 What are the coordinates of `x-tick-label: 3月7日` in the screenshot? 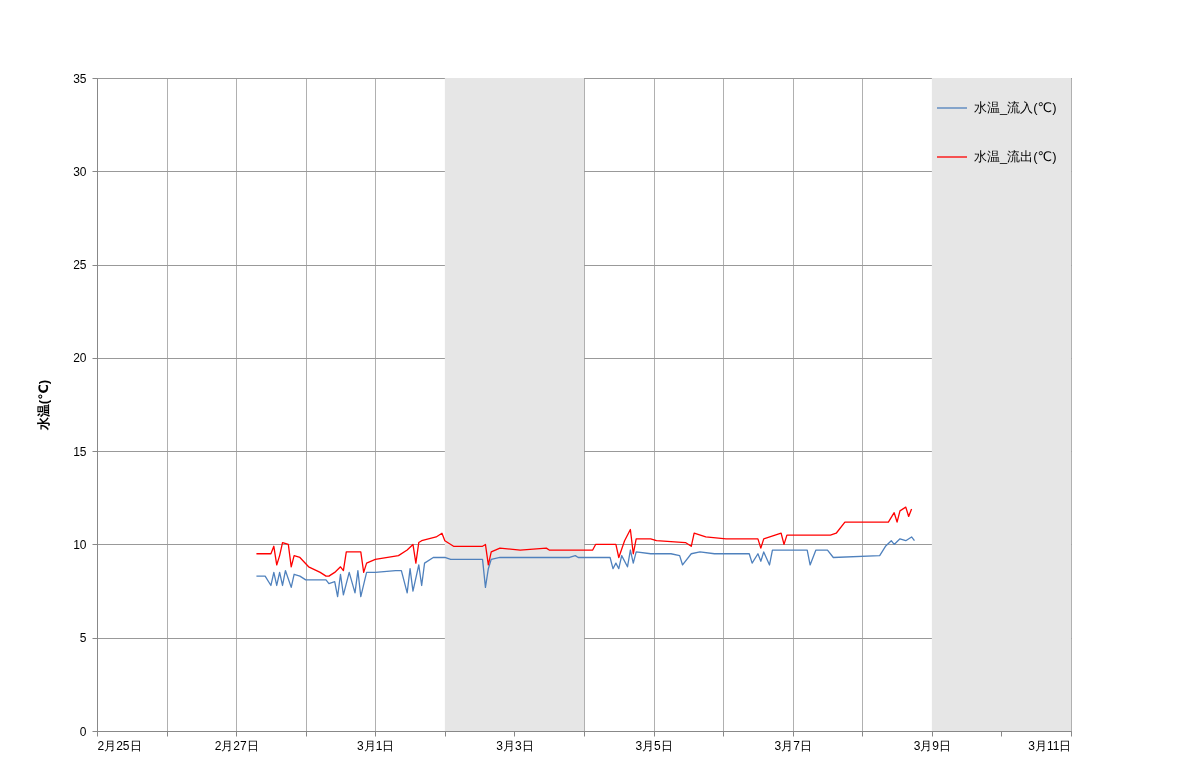 It's located at (793, 745).